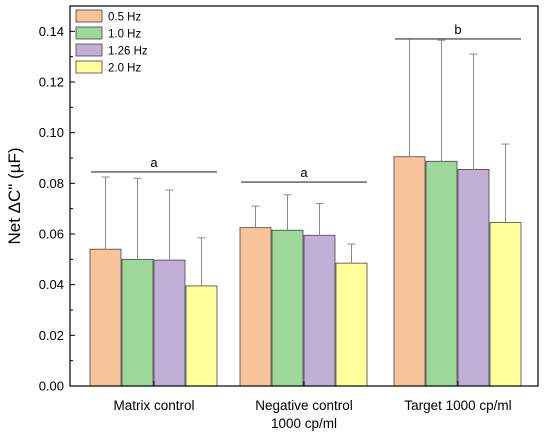  Describe the element at coordinates (457, 29) in the screenshot. I see `significance-label: b` at that location.